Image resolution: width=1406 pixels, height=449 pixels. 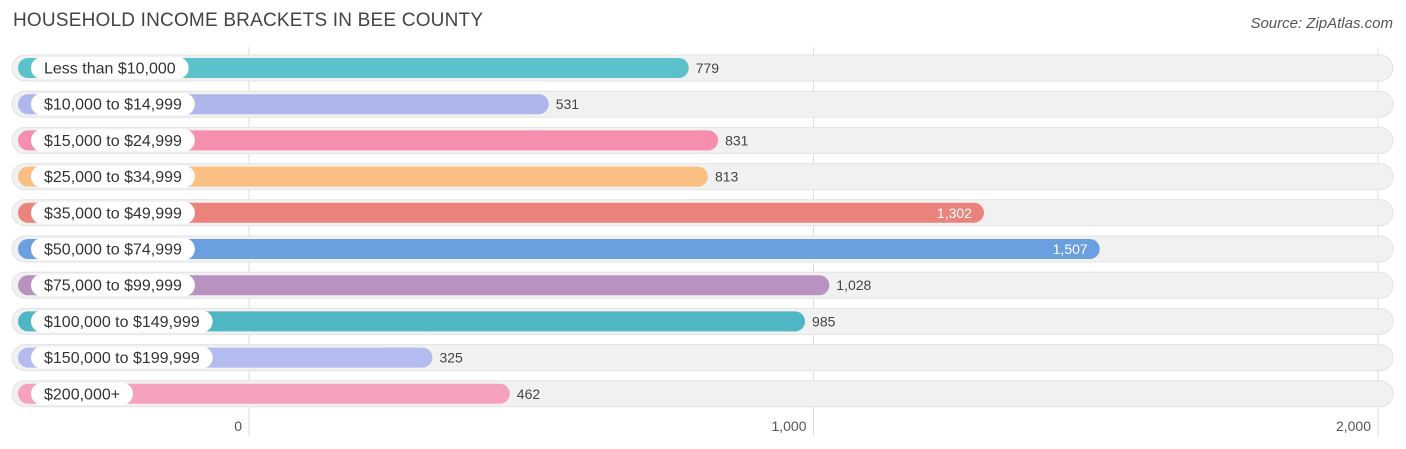 I want to click on category-label: Less than $10,000, so click(x=110, y=69).